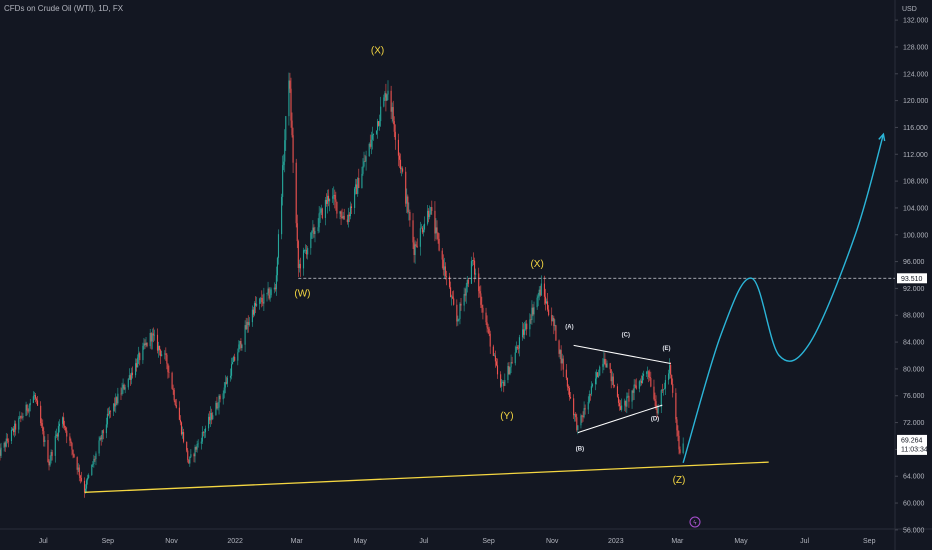 The width and height of the screenshot is (932, 550). I want to click on triangle-upper-line, so click(622, 354).